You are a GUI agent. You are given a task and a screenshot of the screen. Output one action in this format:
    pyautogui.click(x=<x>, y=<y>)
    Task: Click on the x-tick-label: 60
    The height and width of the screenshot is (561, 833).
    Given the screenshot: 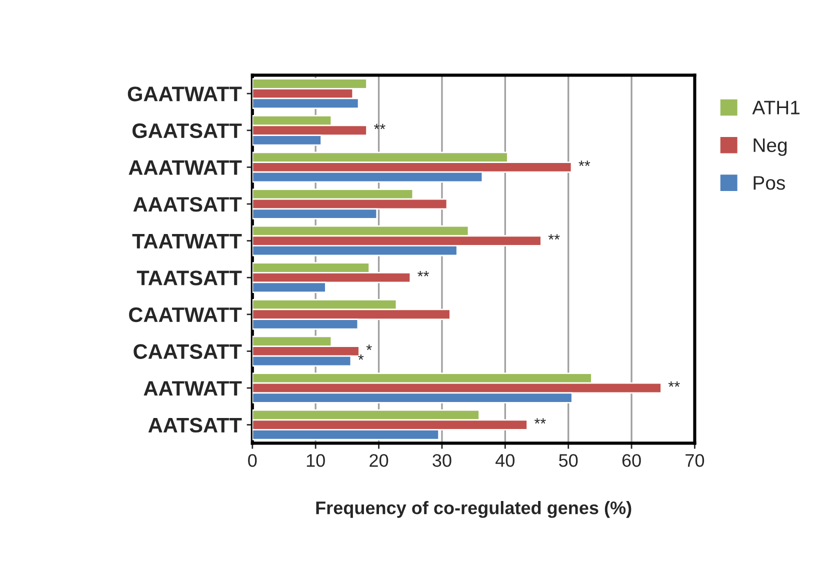 What is the action you would take?
    pyautogui.click(x=631, y=460)
    